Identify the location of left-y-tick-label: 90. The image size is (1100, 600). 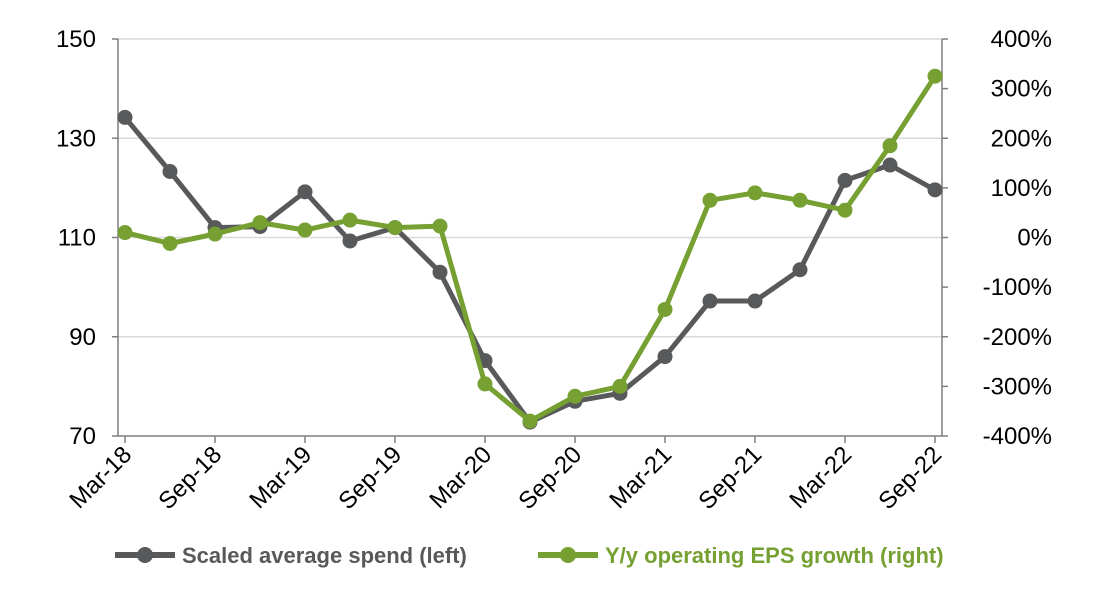
(82, 337).